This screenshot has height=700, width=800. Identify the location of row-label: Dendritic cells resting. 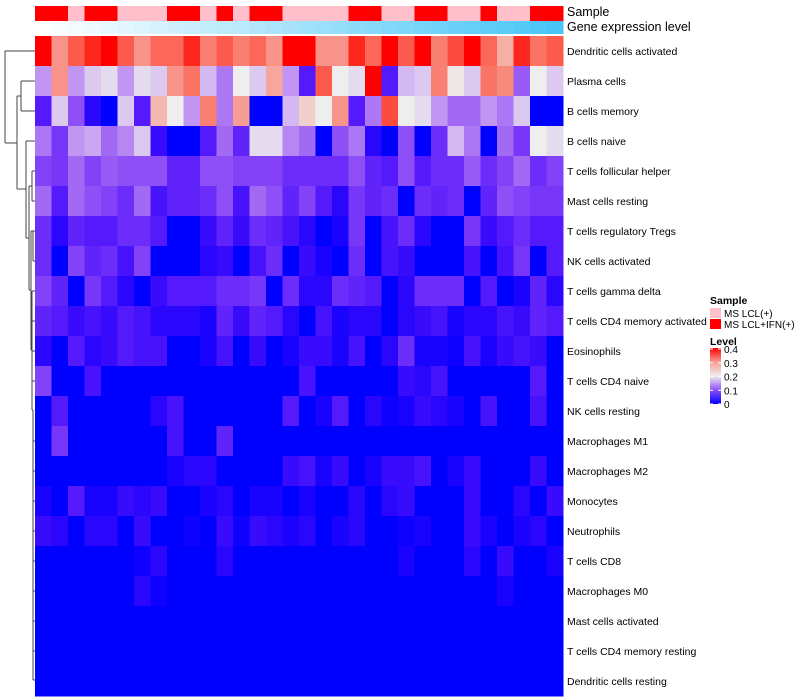
(617, 682).